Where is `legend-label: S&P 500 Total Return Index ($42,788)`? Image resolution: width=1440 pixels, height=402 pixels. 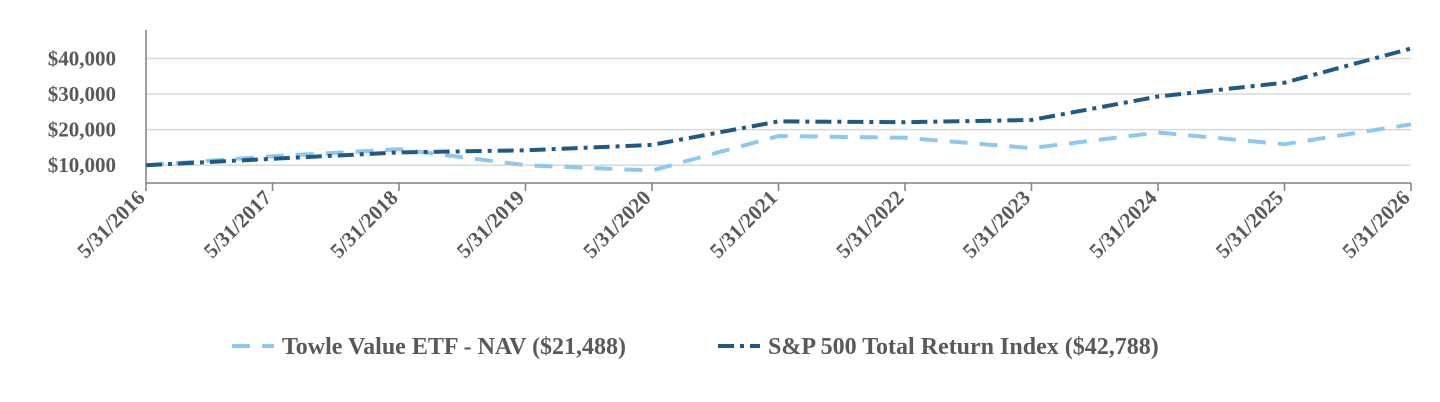
legend-label: S&P 500 Total Return Index ($42,788) is located at coordinates (963, 347).